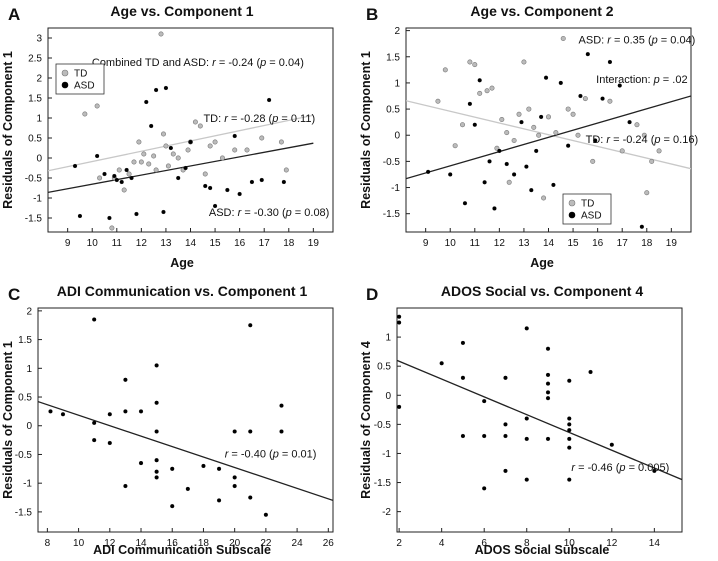 This screenshot has height=561, width=718. I want to click on y-tick-label: -1.5, so click(34, 219).